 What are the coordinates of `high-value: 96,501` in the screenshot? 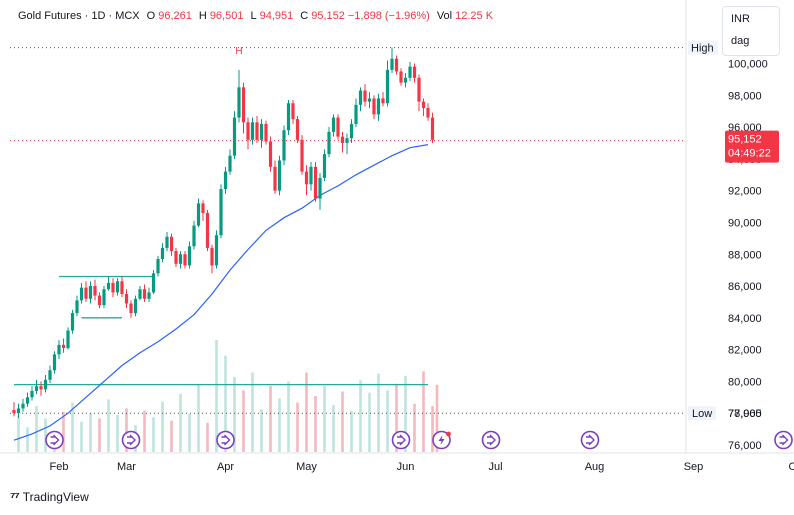 It's located at (226, 16).